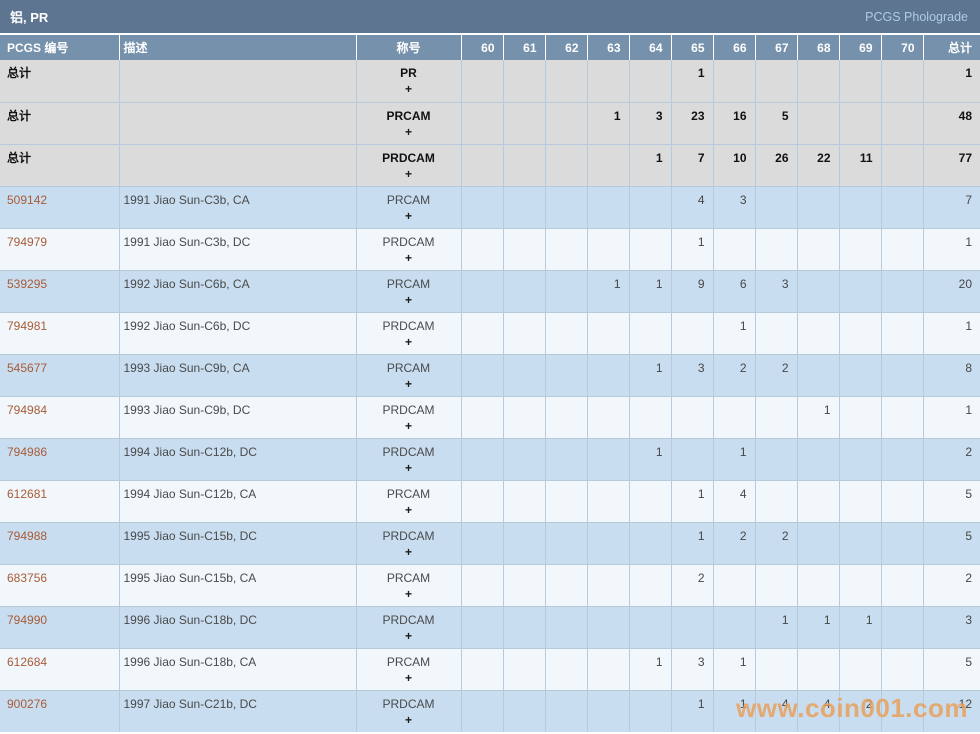 The width and height of the screenshot is (980, 734). Describe the element at coordinates (902, 47) in the screenshot. I see `column-header-grade-70: 70` at that location.